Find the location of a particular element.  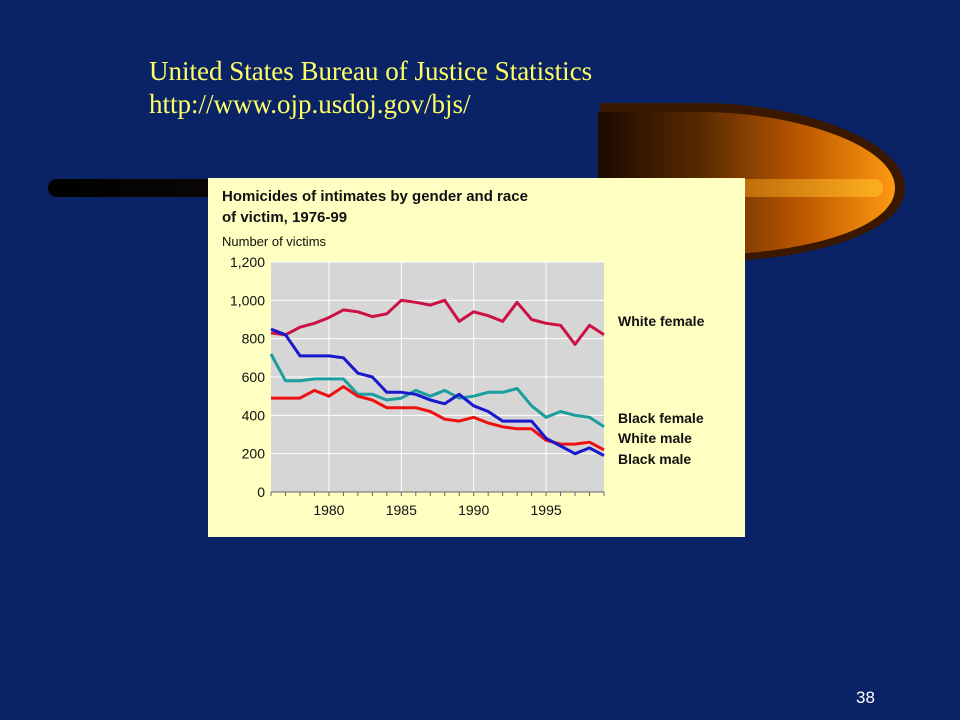

series-line-black-female is located at coordinates (437, 391).